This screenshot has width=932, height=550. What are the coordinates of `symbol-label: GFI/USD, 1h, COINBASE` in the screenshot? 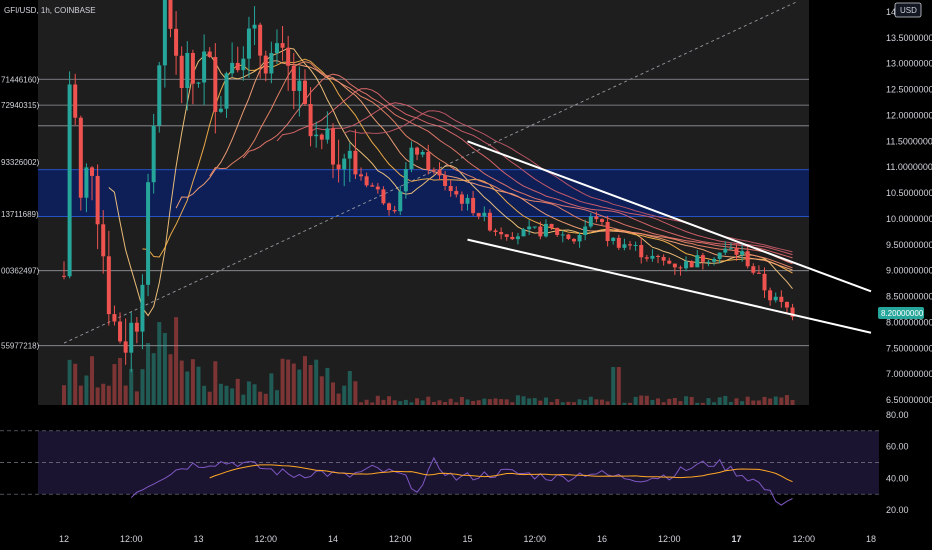 It's located at (50, 10).